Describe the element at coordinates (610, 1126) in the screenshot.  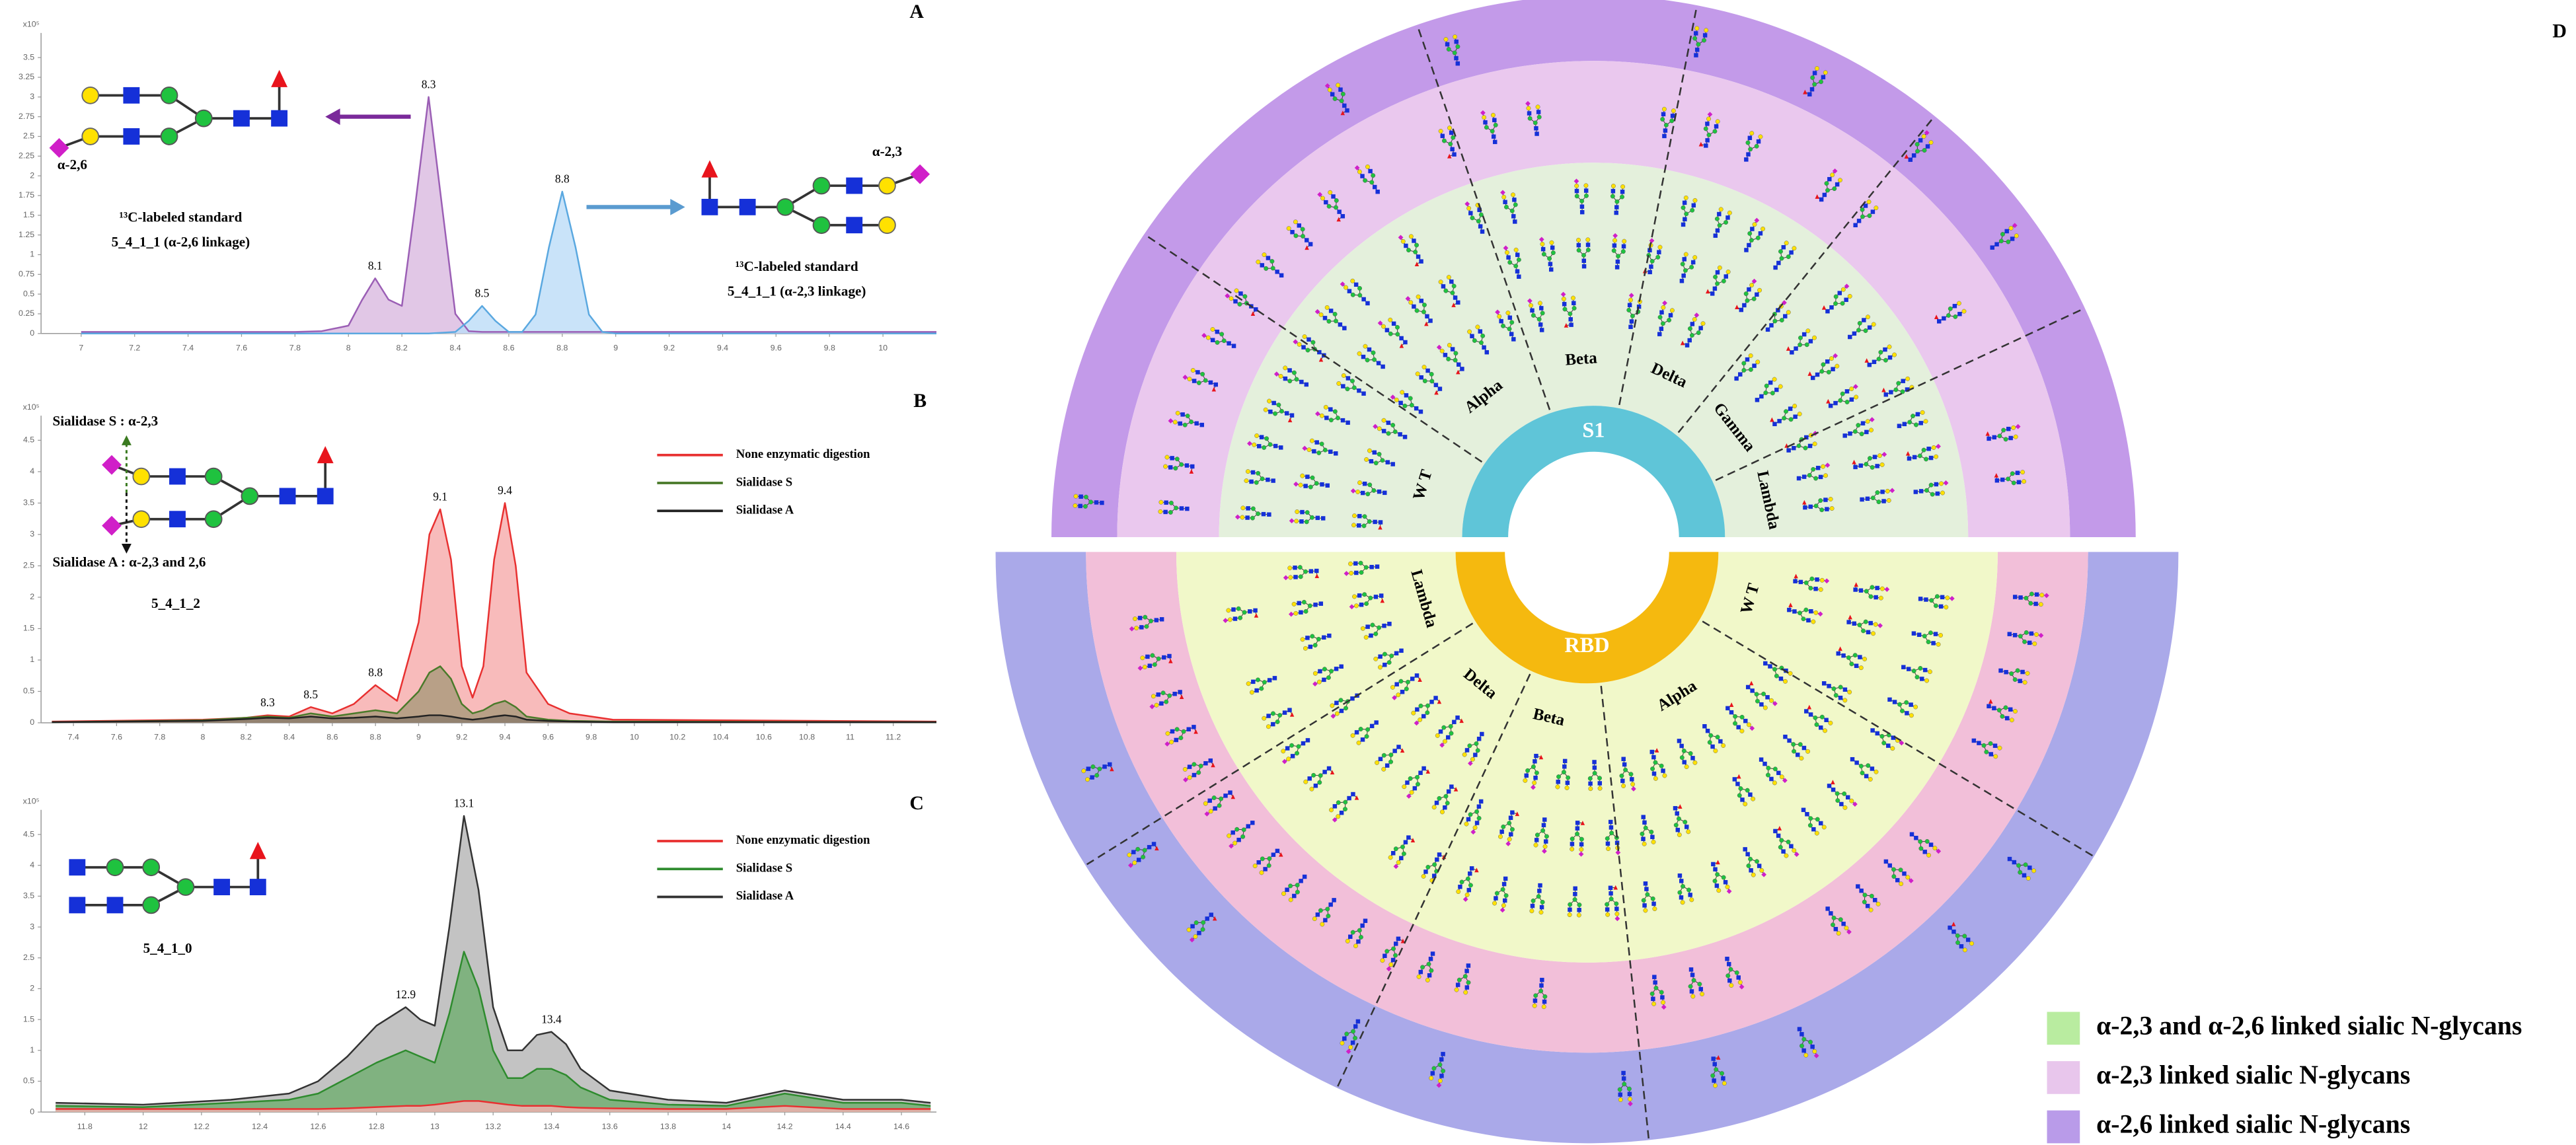
I see `x-tick-label: 13.6` at that location.